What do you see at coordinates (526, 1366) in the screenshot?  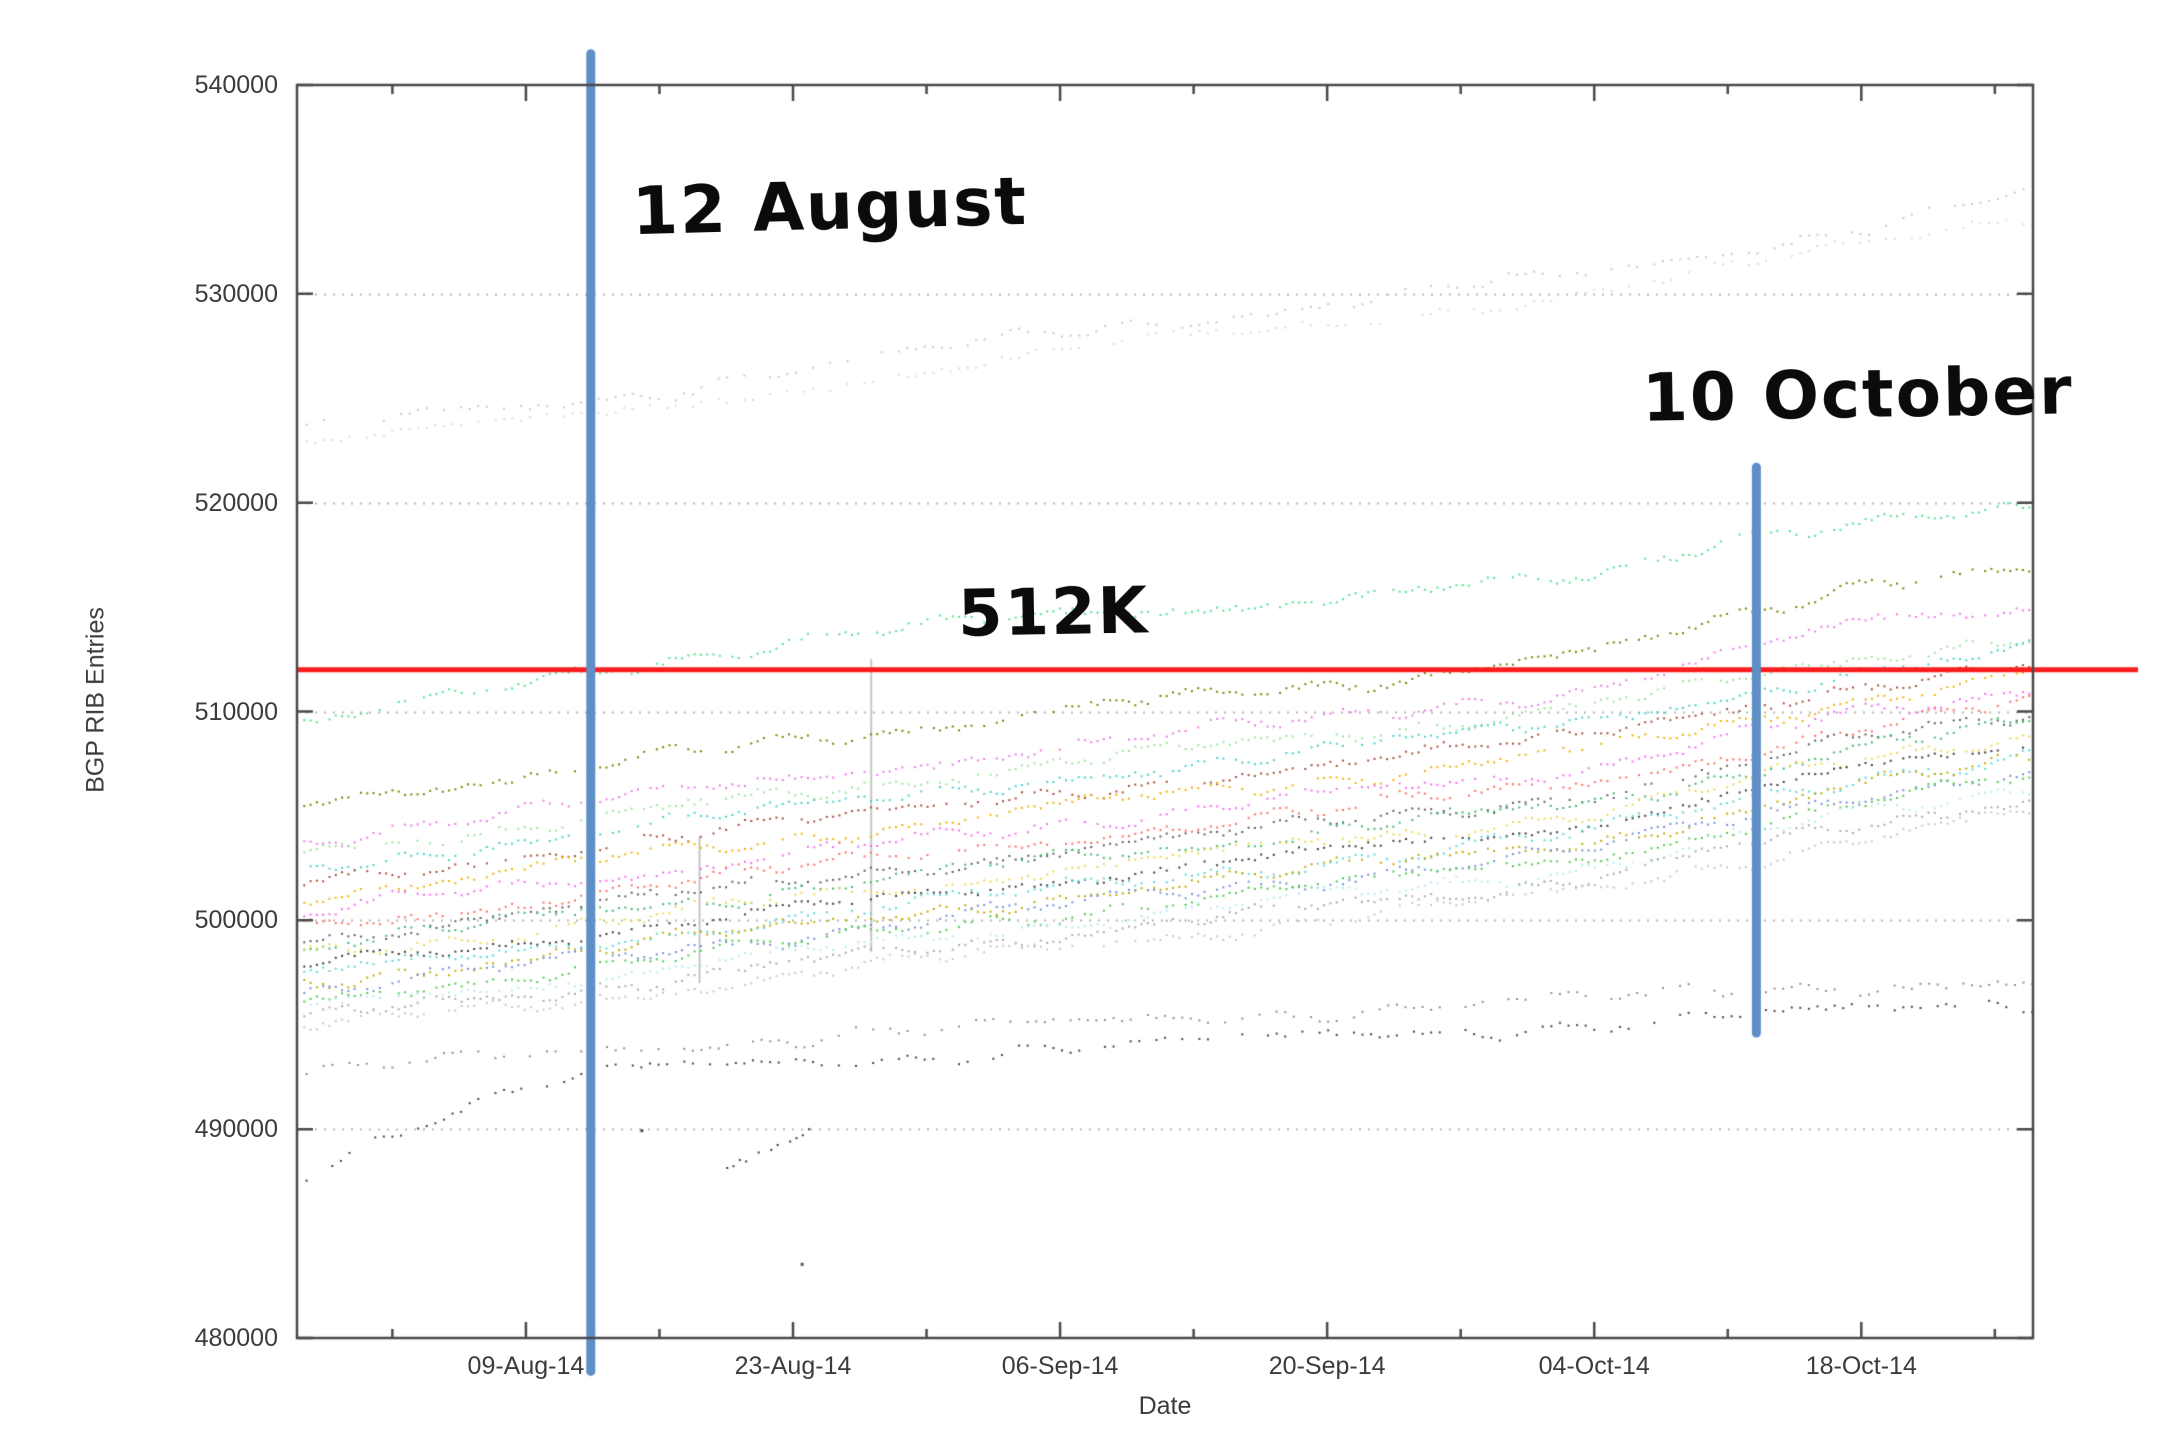 I see `x-tick-label: 09-Aug-14` at bounding box center [526, 1366].